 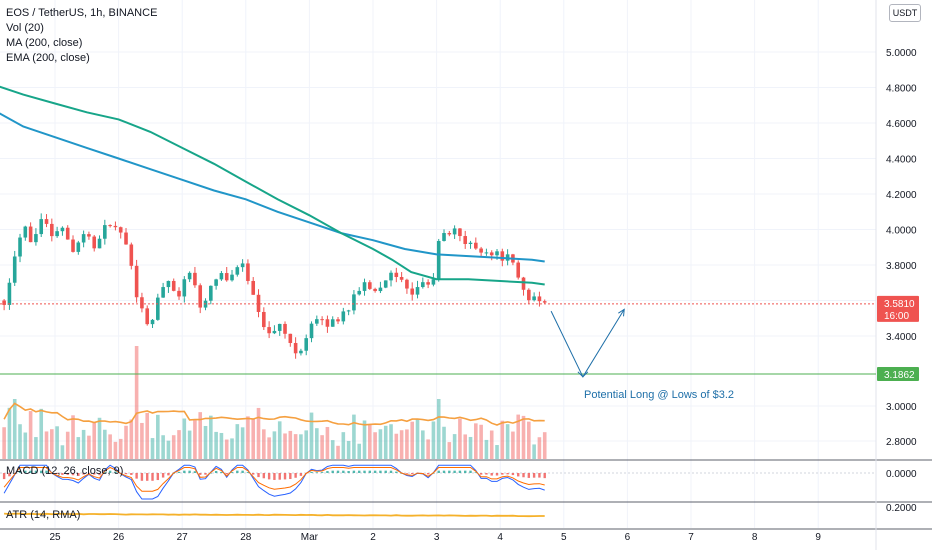 What do you see at coordinates (44, 43) in the screenshot?
I see `indicator-ma: MA (200, close)` at bounding box center [44, 43].